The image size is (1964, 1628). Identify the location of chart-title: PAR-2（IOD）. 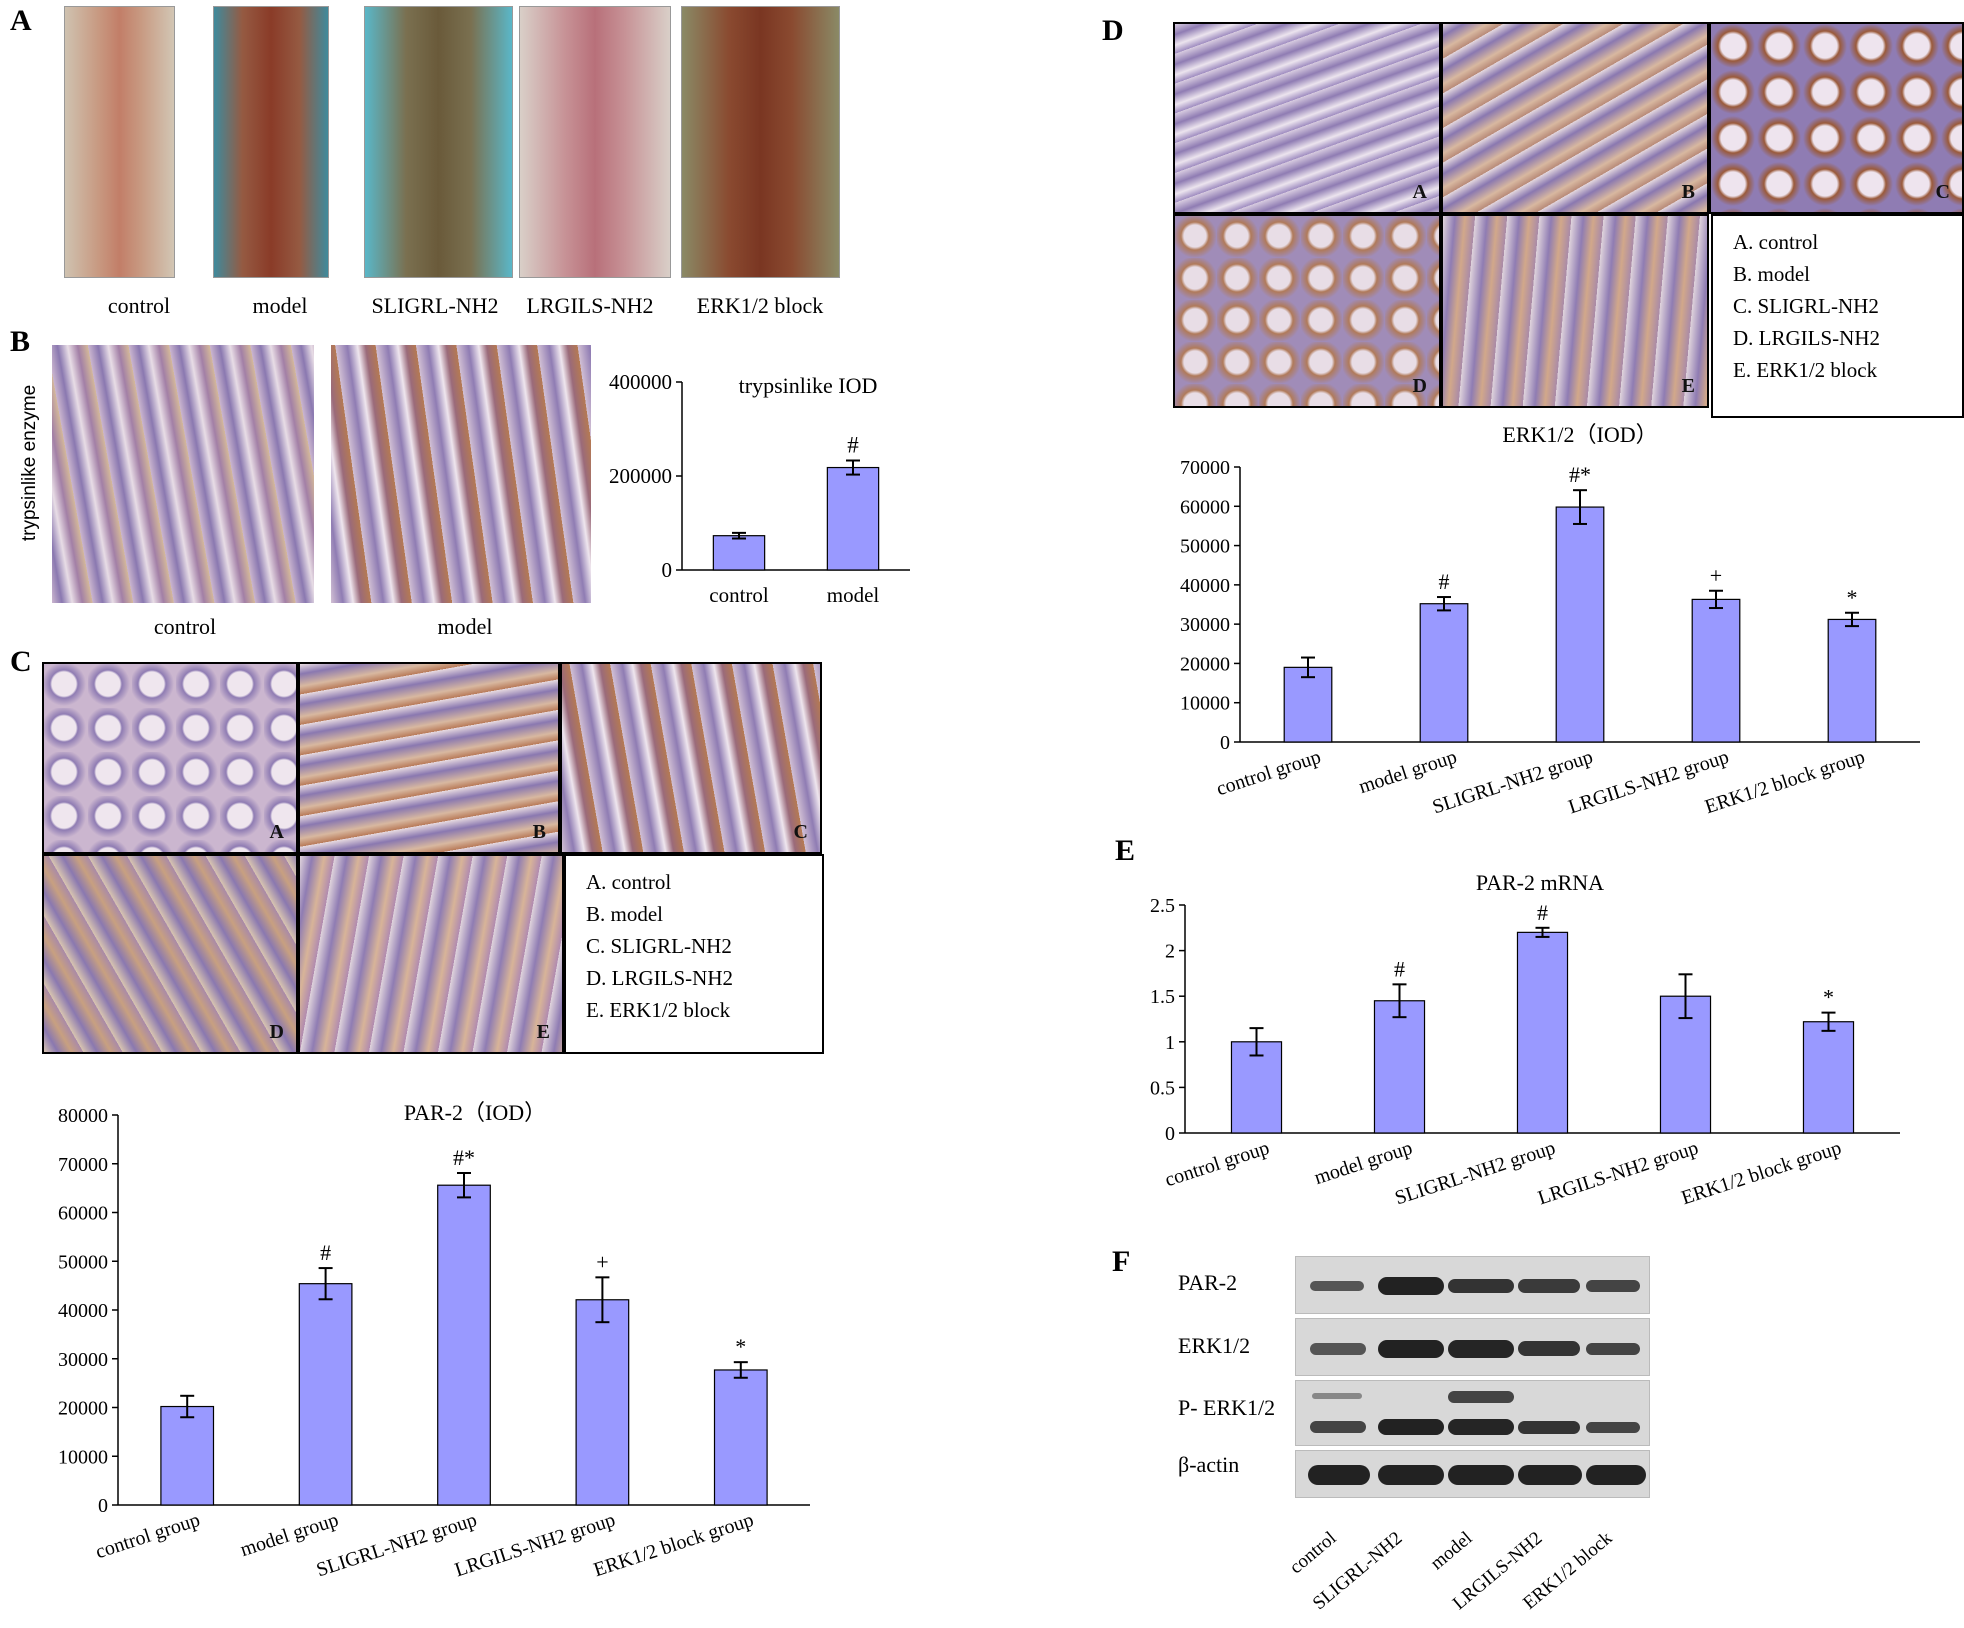
(475, 1112).